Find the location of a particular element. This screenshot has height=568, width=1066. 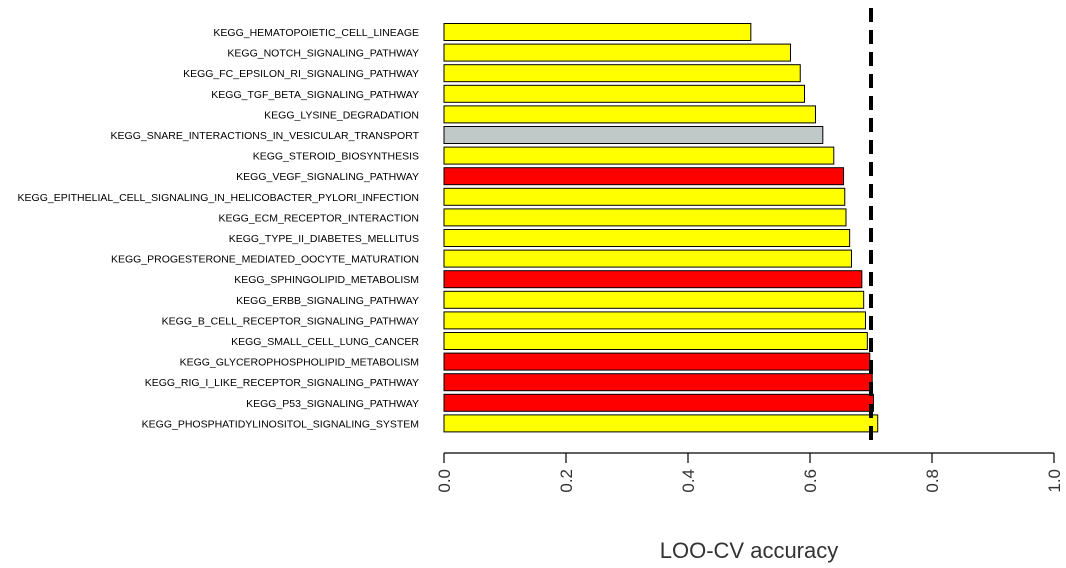

x-tick-label: 0.2 is located at coordinates (566, 481).